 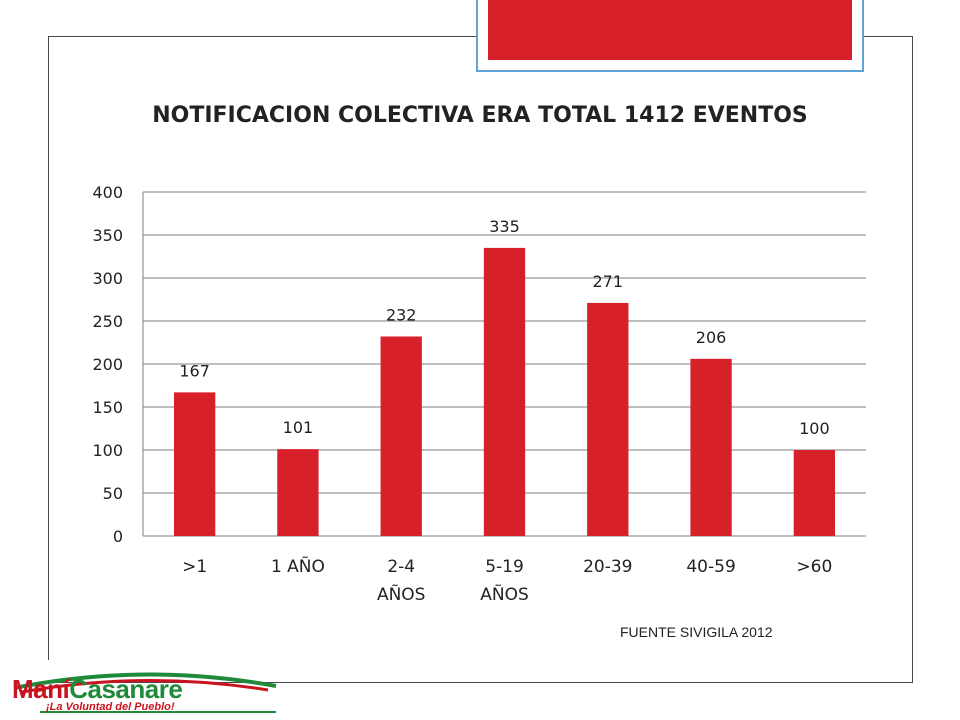 I want to click on y-tick-label: 300, so click(x=107, y=278).